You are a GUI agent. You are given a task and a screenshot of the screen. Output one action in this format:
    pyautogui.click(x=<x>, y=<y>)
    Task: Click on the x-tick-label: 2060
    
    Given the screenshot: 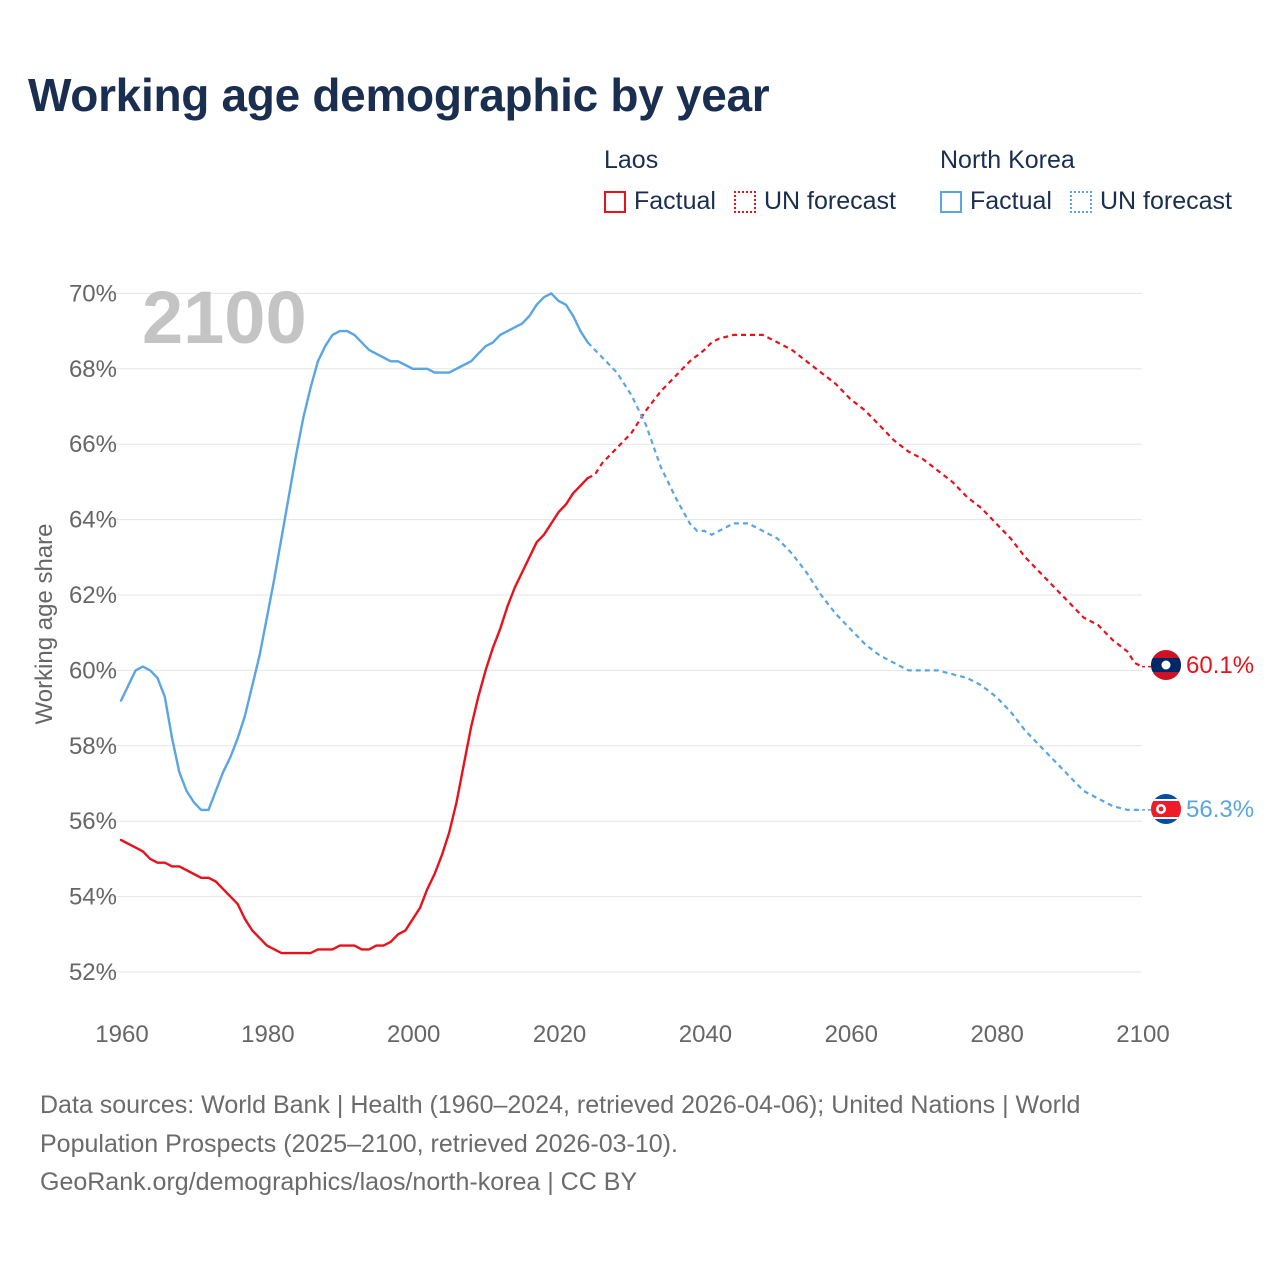 What is the action you would take?
    pyautogui.click(x=851, y=1034)
    